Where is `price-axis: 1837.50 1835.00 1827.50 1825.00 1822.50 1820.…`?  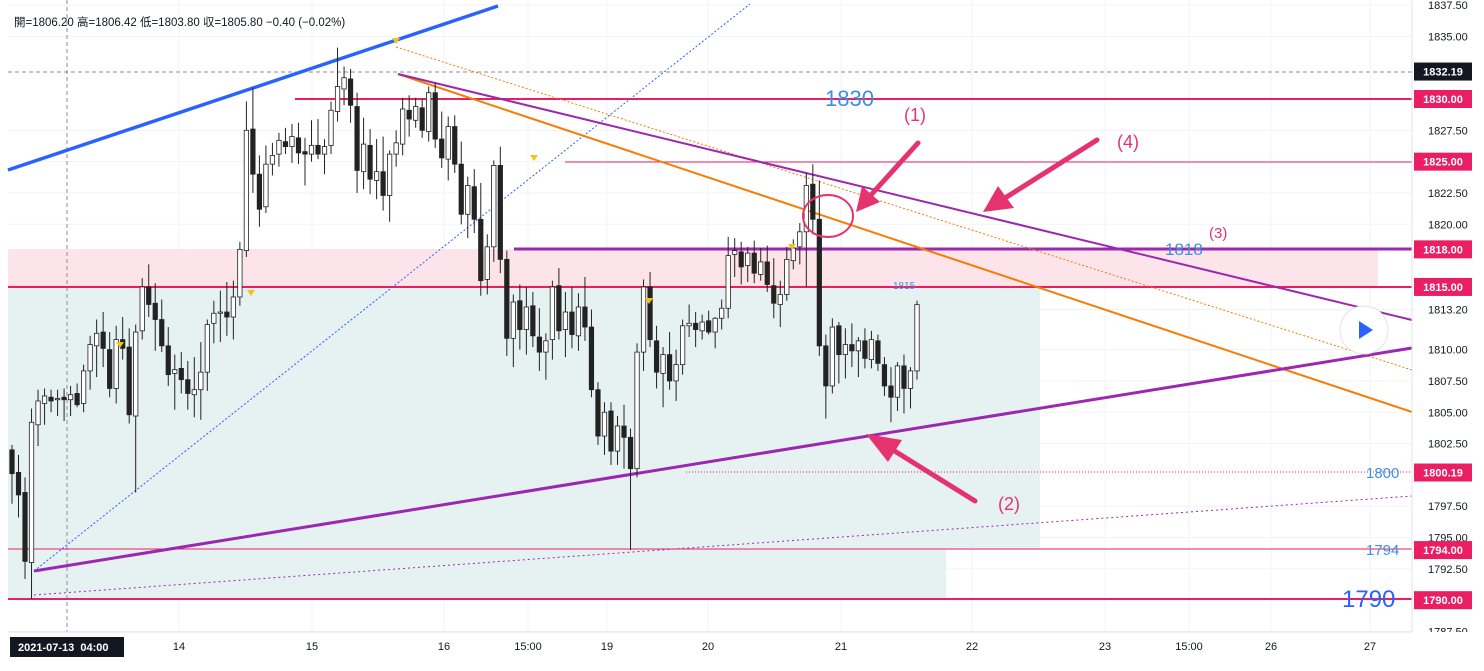
price-axis: 1837.50 1835.00 1827.50 1825.00 1822.50 1820.… is located at coordinates (1447, 320).